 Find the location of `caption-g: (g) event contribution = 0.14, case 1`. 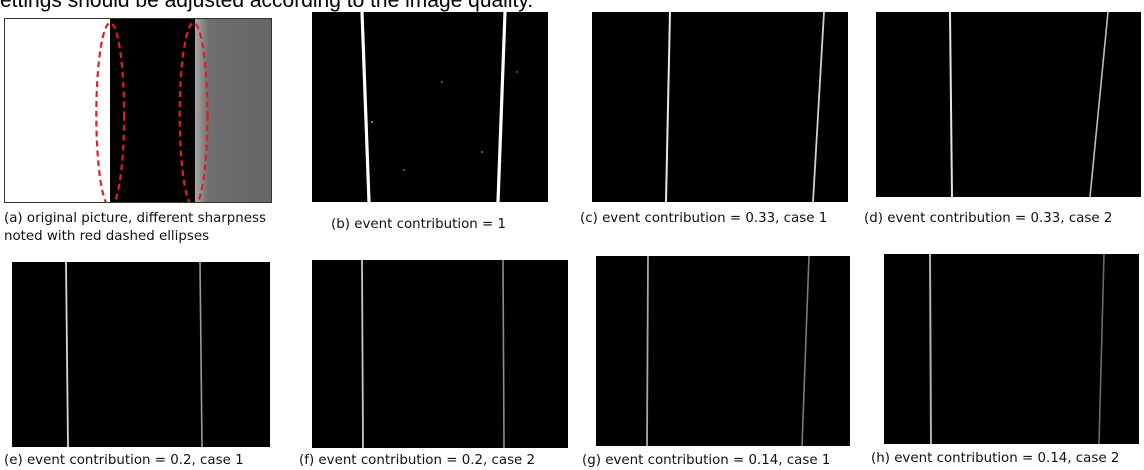

caption-g: (g) event contribution = 0.14, case 1 is located at coordinates (706, 461).